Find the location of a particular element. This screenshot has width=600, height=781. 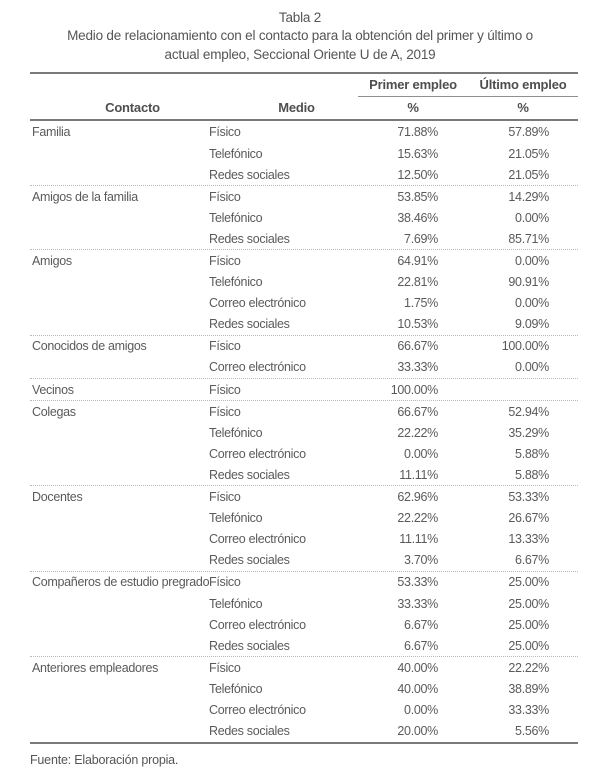

table-header-row: Contacto Medio % % is located at coordinates (304, 108).